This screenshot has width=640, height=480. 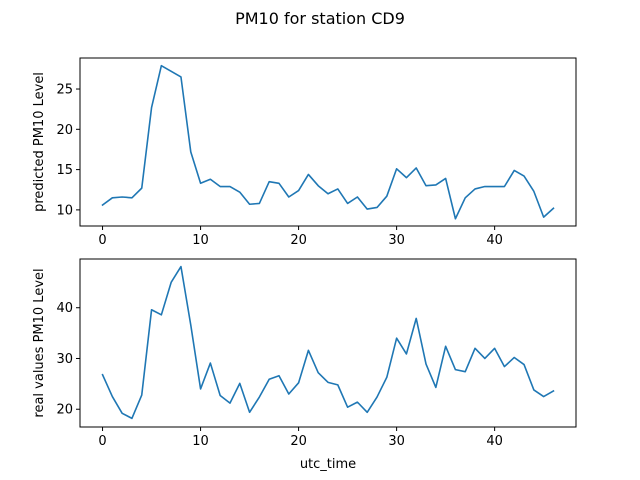 What do you see at coordinates (494, 240) in the screenshot?
I see `top-xtick-label: 40` at bounding box center [494, 240].